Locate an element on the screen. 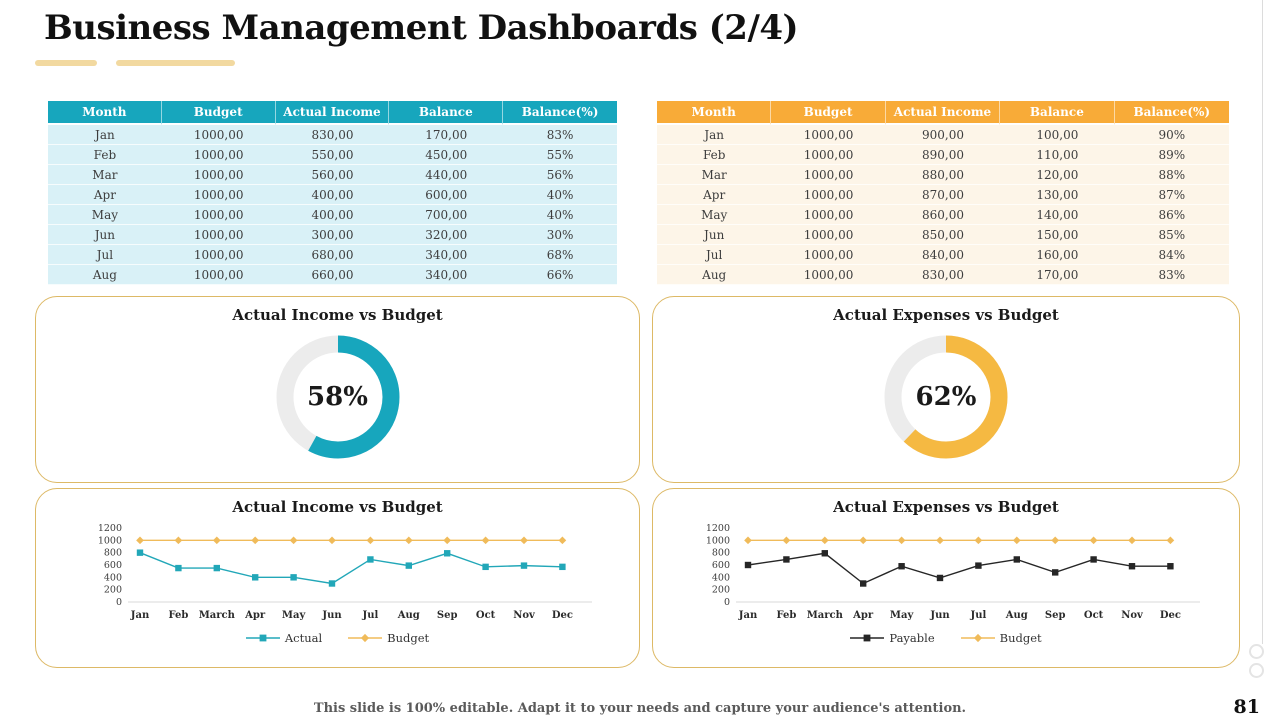 This screenshot has width=1280, height=720. column-header: Balance is located at coordinates (446, 113).